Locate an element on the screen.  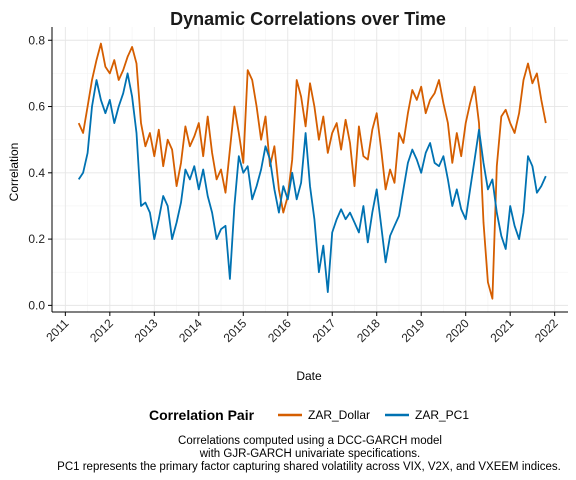
chart-title: Dynamic Correlations over Time is located at coordinates (308, 19).